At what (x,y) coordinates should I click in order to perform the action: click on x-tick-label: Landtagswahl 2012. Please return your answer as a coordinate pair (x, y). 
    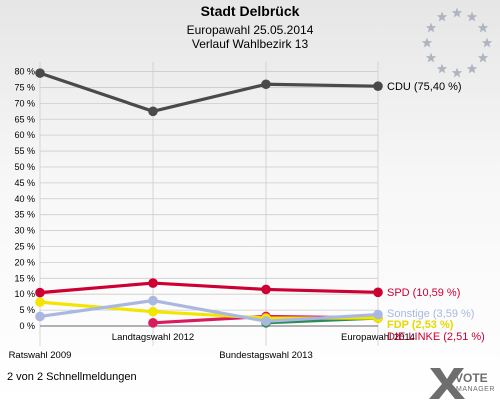
    Looking at the image, I should click on (153, 337).